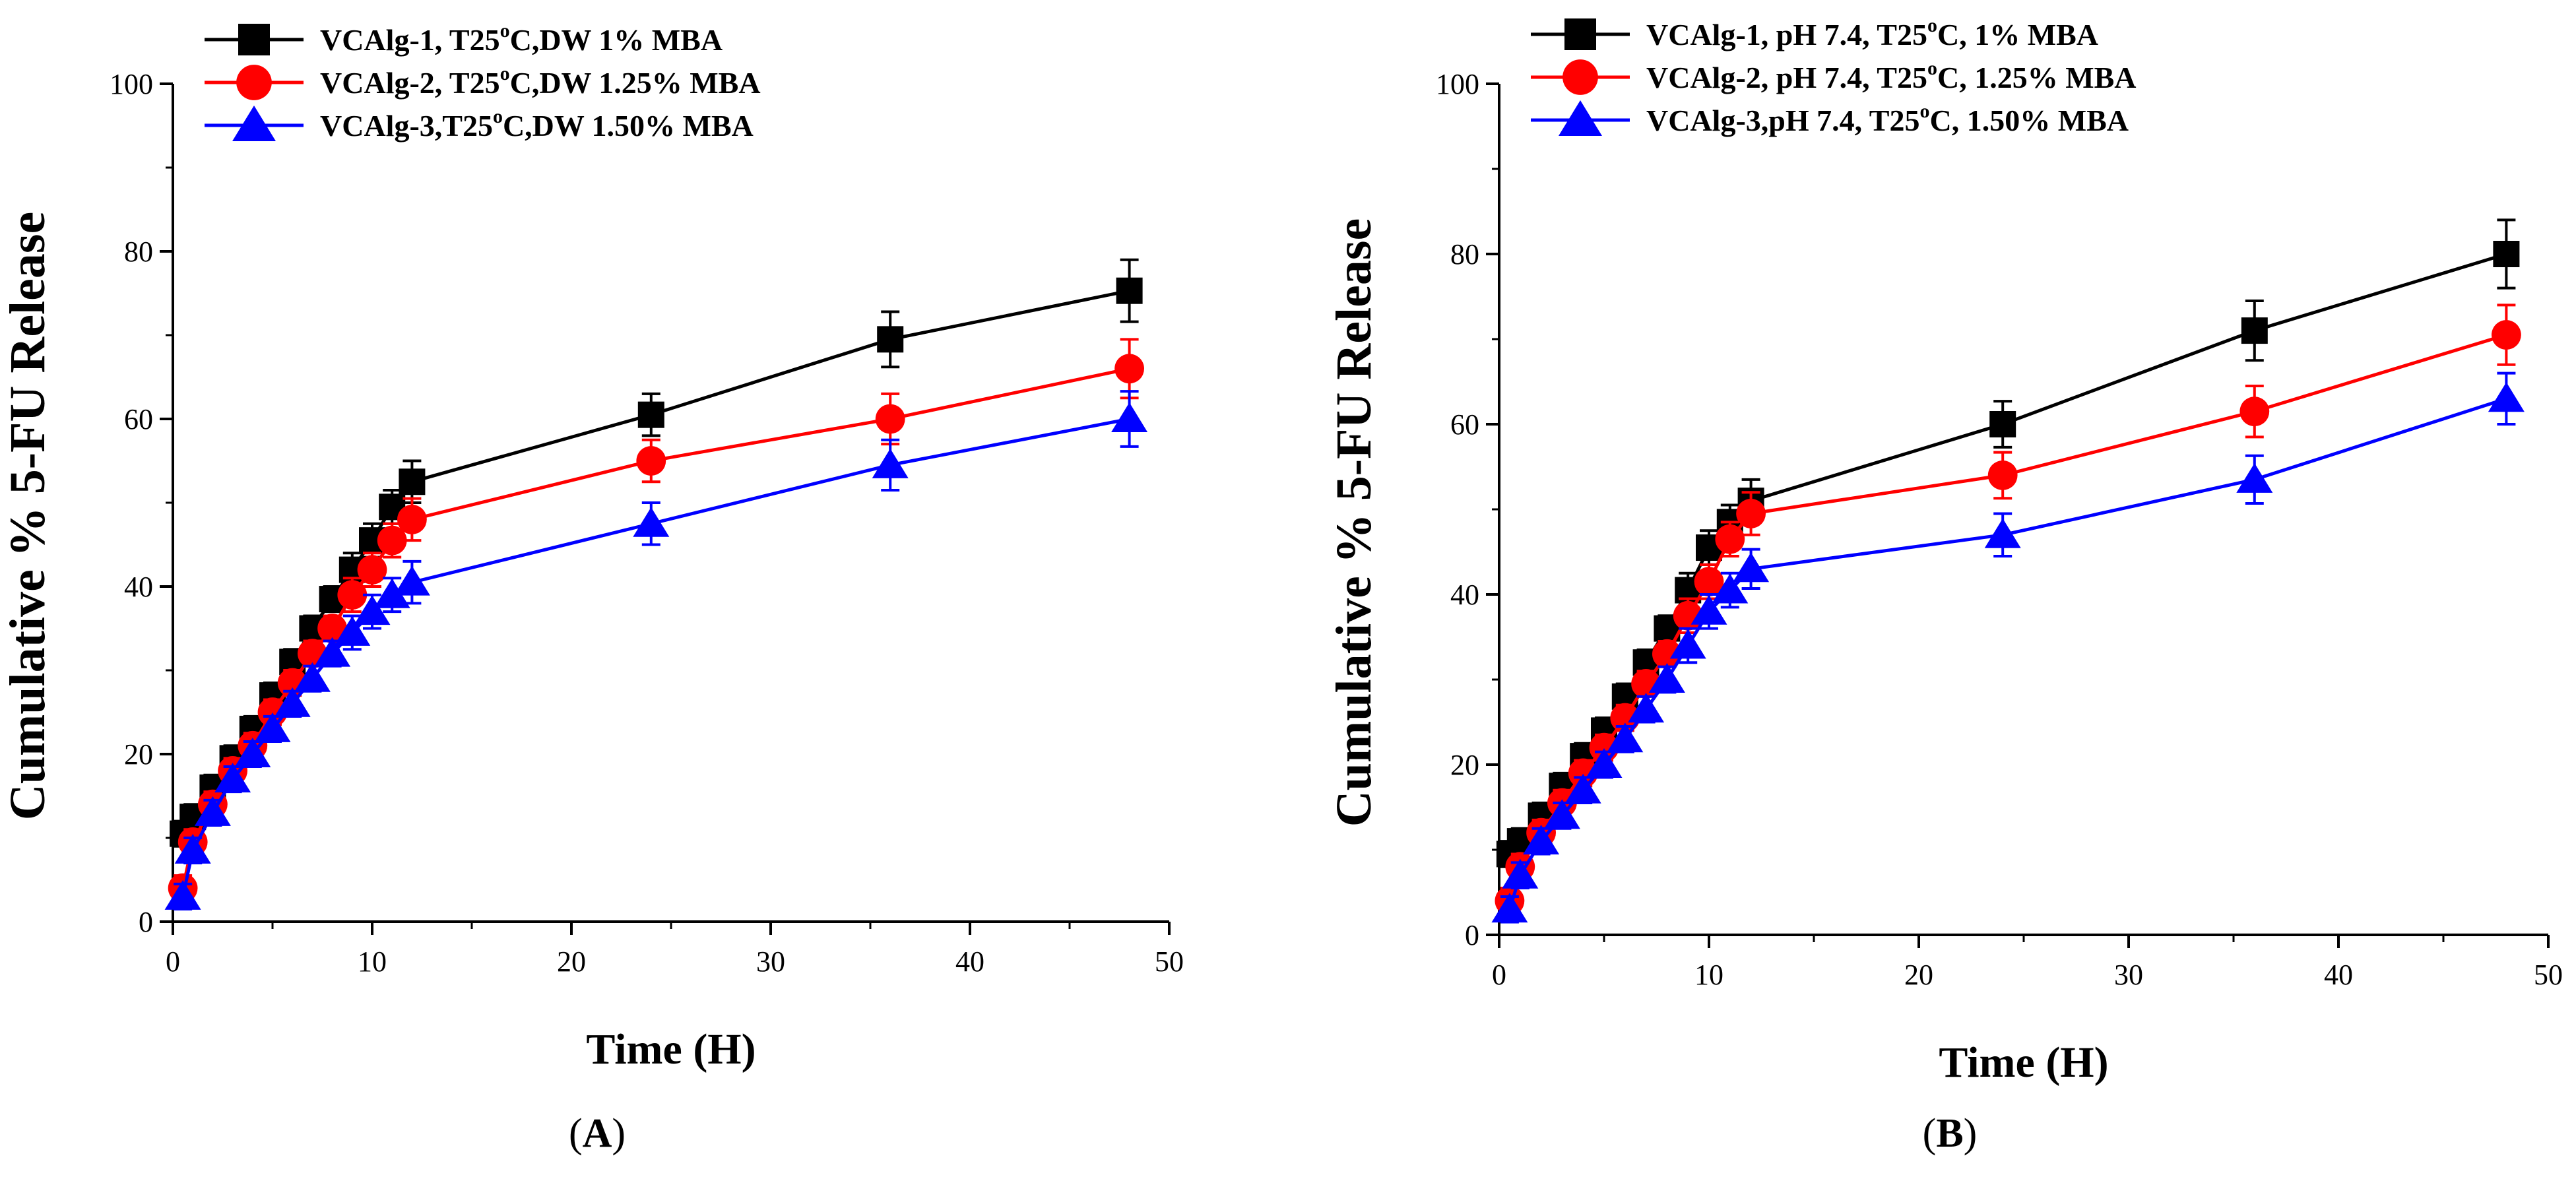 The height and width of the screenshot is (1177, 2576). I want to click on legend-label: VCAlg-1, pH 7.4, T25oC, 1% MBA, so click(1872, 33).